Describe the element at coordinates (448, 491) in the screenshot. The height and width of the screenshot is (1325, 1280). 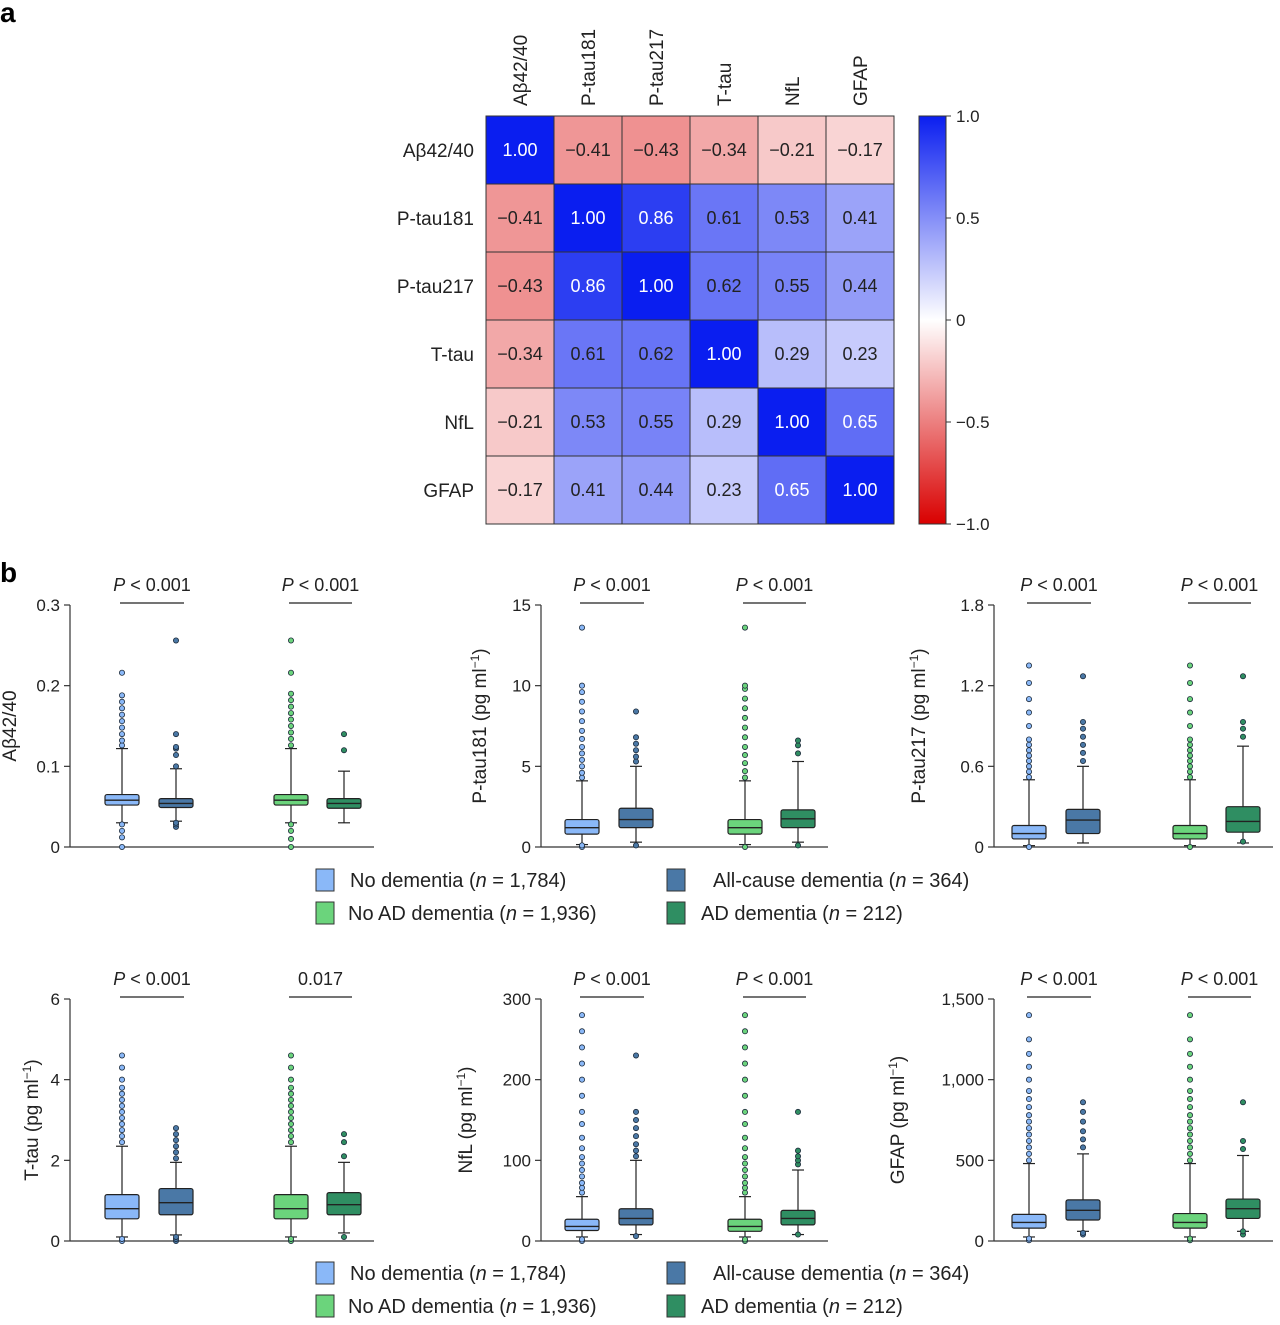
I see `row-label: GFAP` at that location.